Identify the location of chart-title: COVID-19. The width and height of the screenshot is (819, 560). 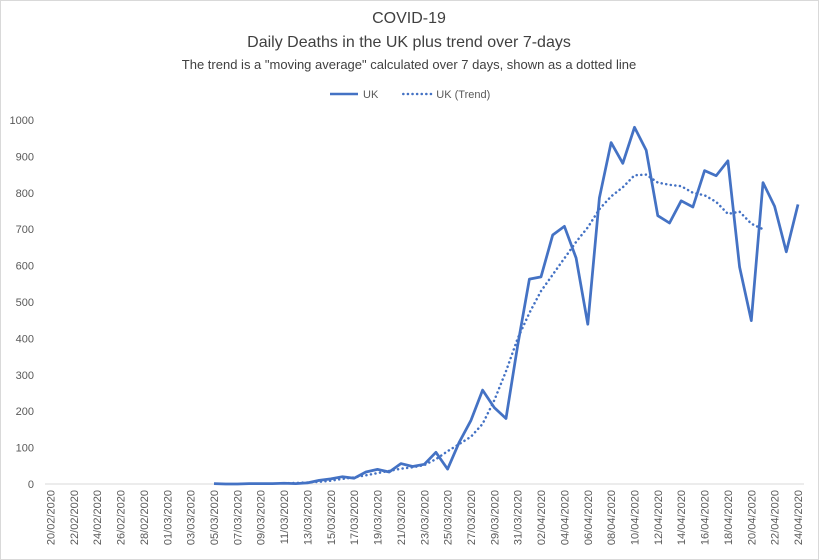
(409, 18).